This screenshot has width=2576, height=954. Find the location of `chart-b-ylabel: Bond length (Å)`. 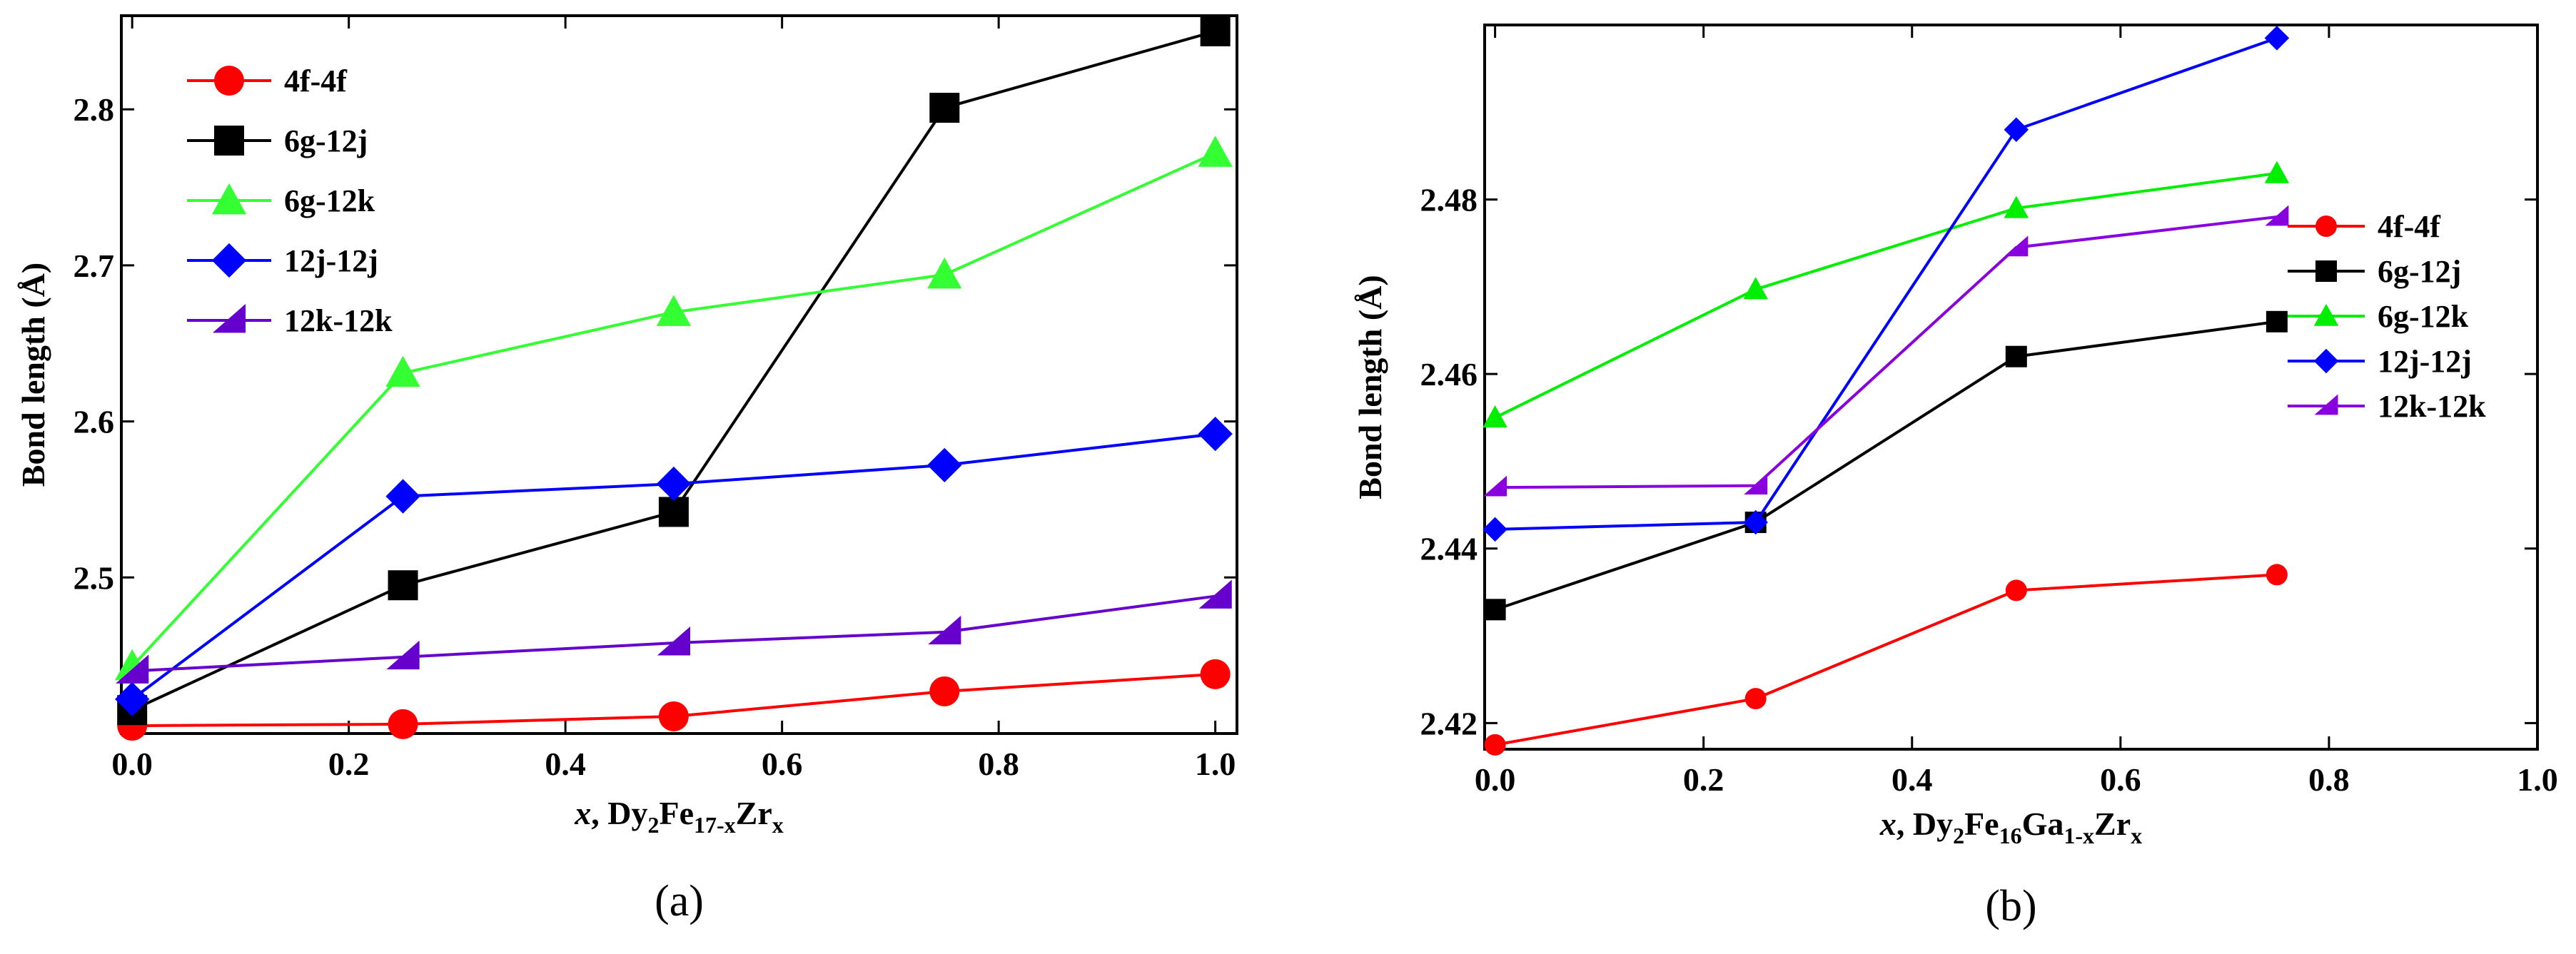

chart-b-ylabel: Bond length (Å) is located at coordinates (1370, 387).